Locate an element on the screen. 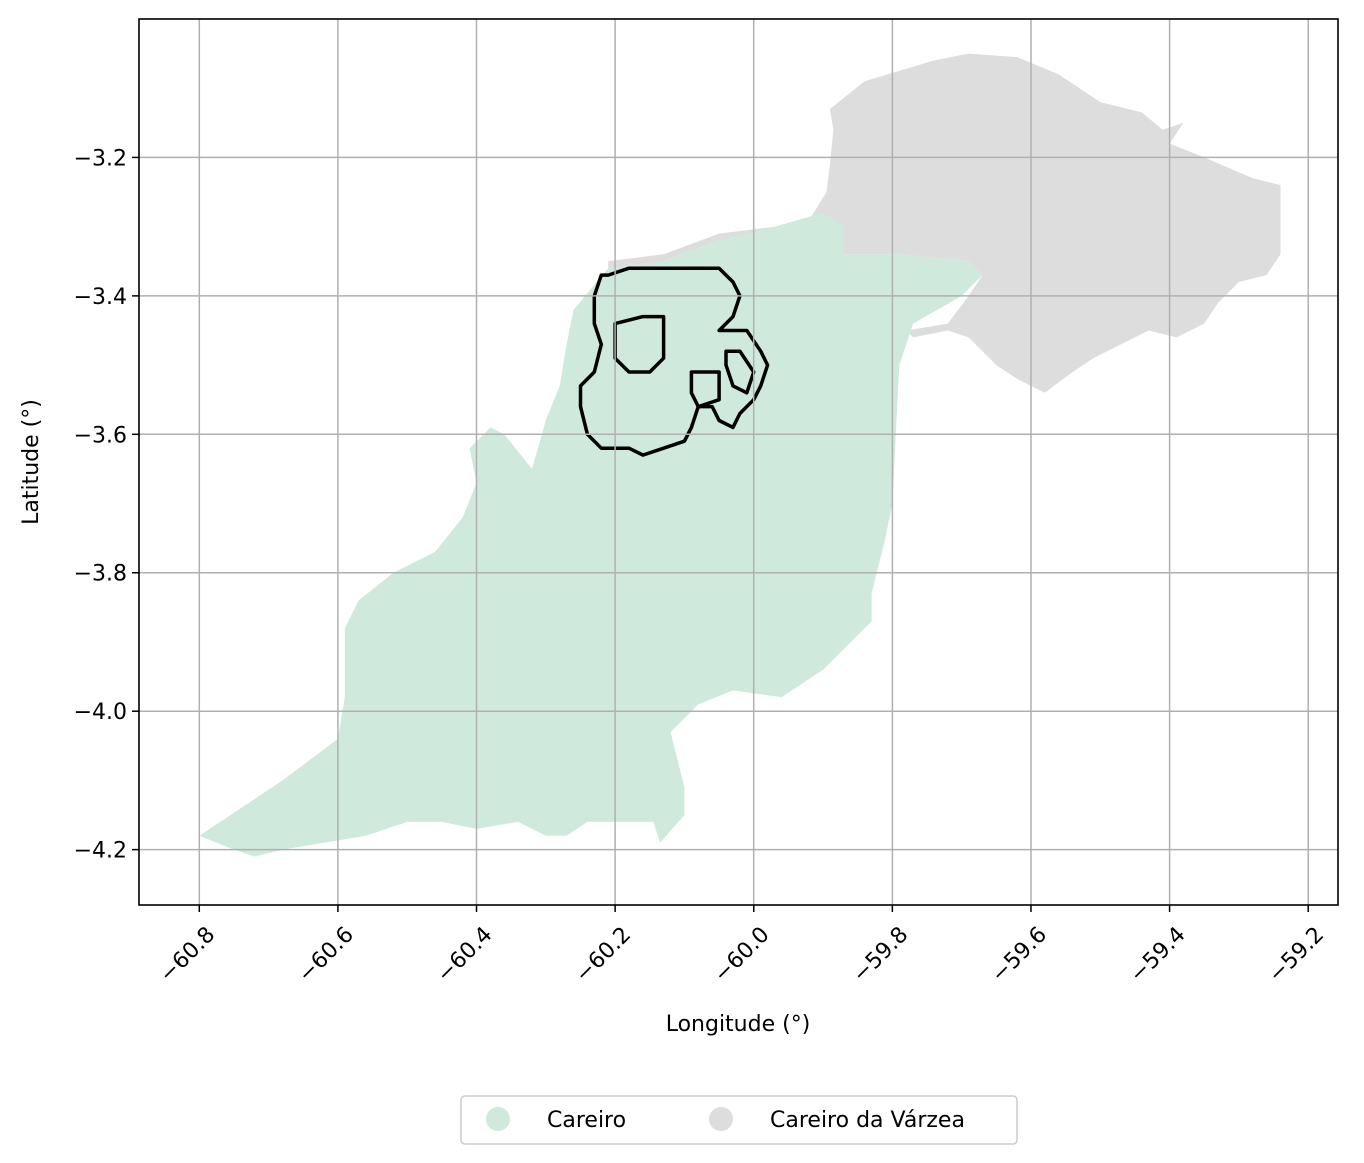 The height and width of the screenshot is (1163, 1364). legend-label-careiro: Careiro is located at coordinates (586, 1120).